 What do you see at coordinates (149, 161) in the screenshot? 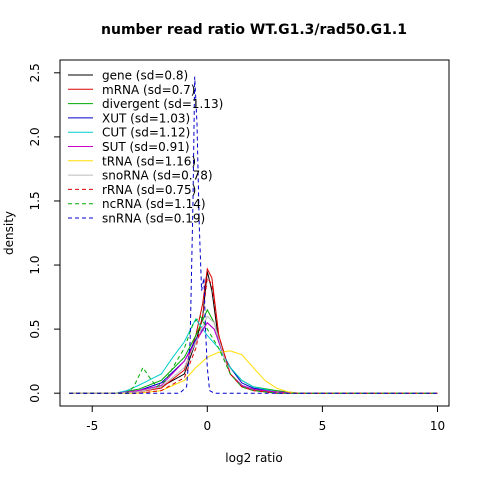
I see `legend-label: tRNA (sd=1.16)` at bounding box center [149, 161].